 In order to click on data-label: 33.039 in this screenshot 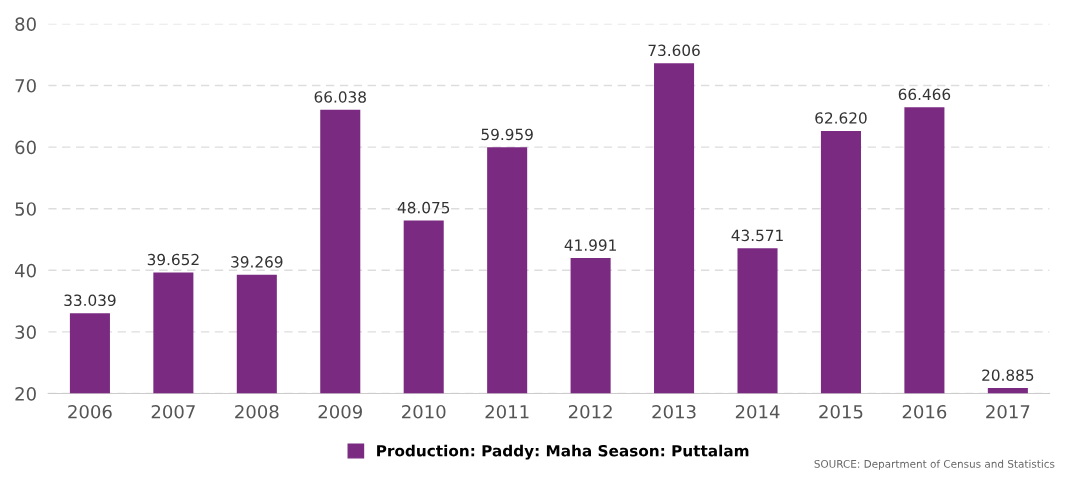, I will do `click(90, 300)`.